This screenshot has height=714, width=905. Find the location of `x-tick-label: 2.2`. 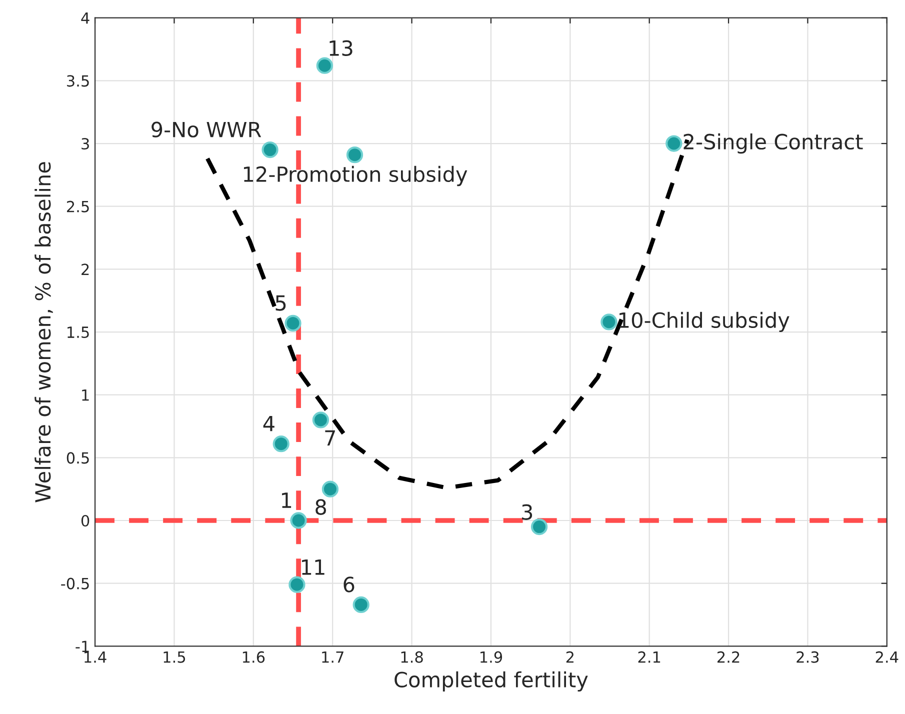

x-tick-label: 2.2 is located at coordinates (728, 657).